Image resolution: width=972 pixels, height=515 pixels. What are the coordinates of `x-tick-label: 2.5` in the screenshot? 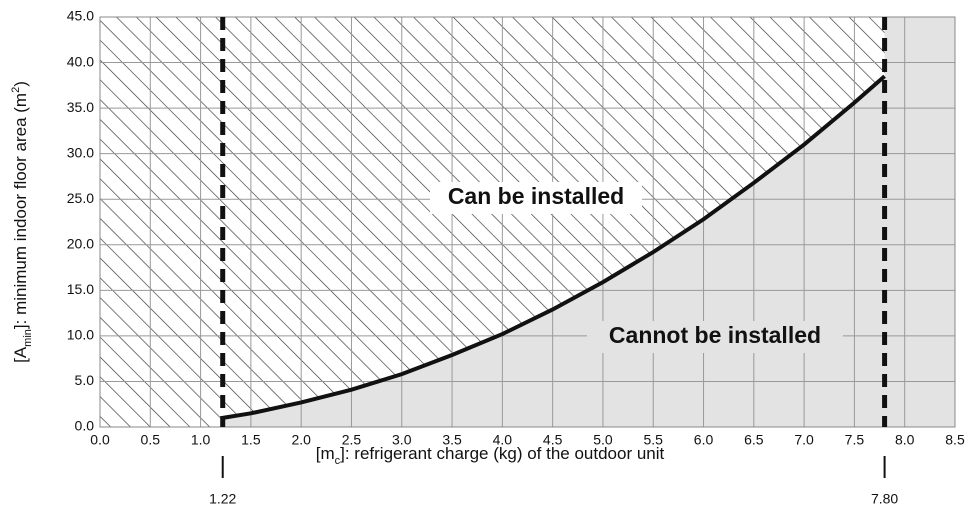 It's located at (352, 440).